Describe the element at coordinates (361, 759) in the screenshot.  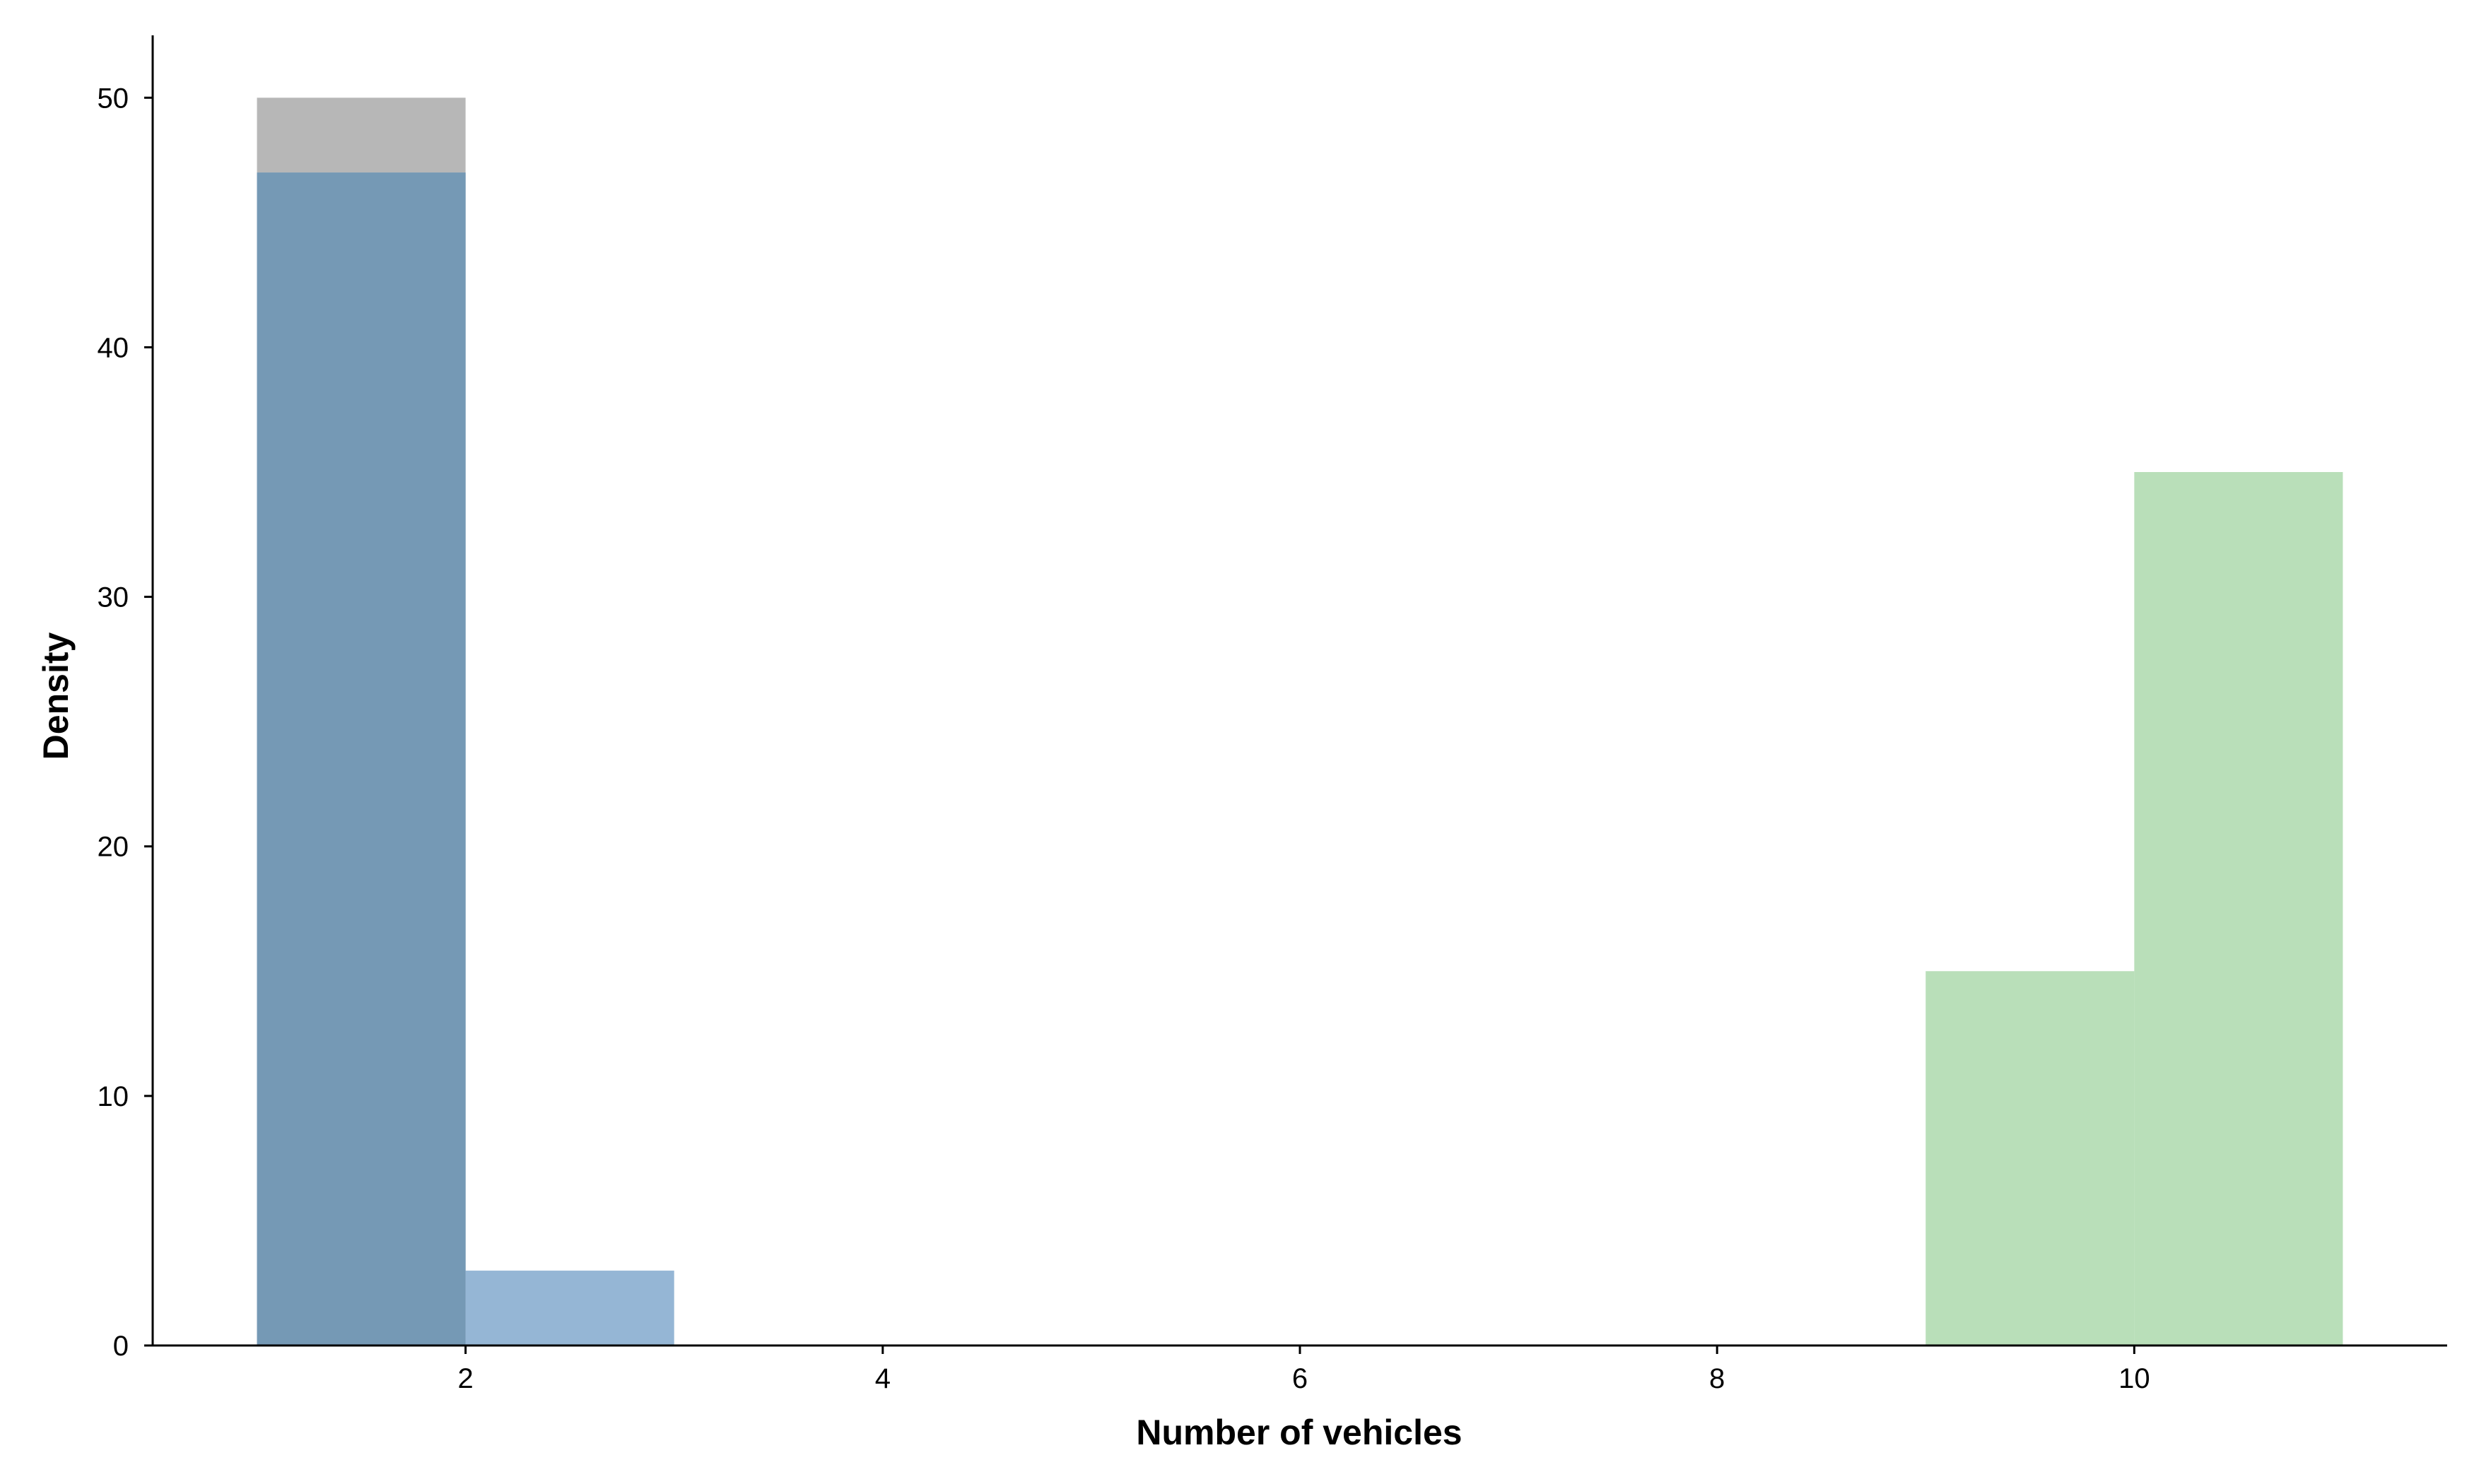
I see `histogram-bar-overlap` at that location.